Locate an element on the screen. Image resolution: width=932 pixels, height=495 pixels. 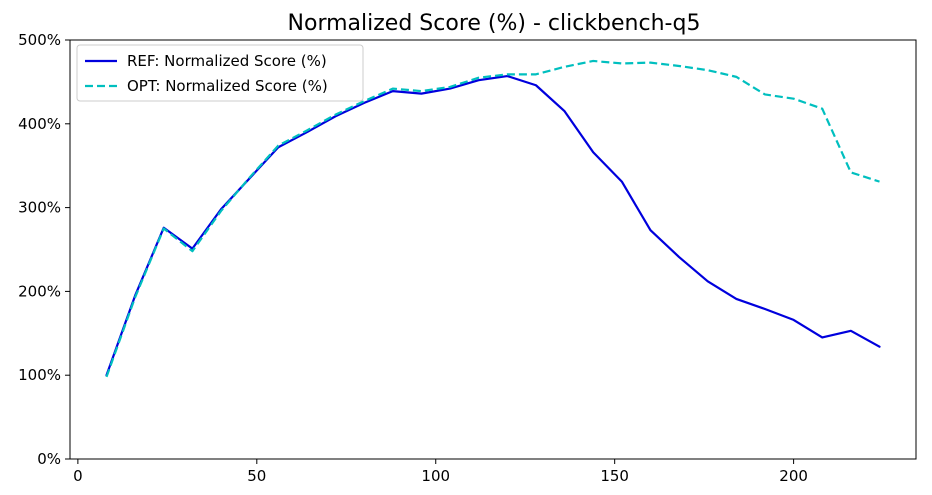
x-tick-label: 200 is located at coordinates (793, 476).